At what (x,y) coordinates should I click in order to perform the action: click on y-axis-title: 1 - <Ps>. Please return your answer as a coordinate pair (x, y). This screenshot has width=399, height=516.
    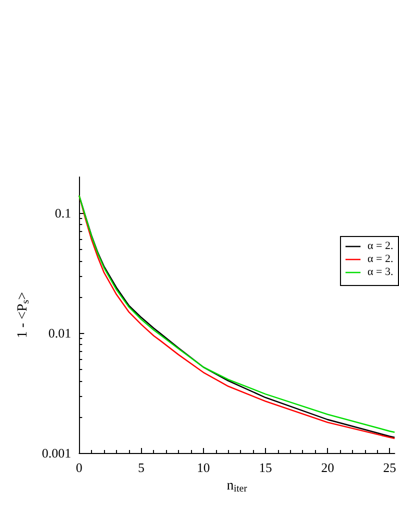
    Looking at the image, I should click on (24, 315).